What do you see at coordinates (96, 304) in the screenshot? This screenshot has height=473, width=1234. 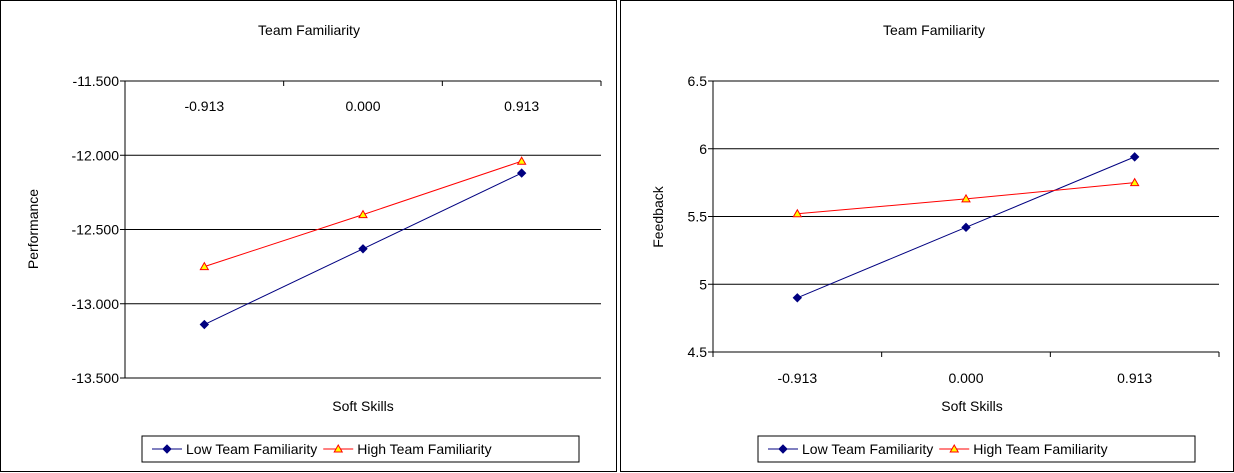 I see `y-tick-label: -13.000` at bounding box center [96, 304].